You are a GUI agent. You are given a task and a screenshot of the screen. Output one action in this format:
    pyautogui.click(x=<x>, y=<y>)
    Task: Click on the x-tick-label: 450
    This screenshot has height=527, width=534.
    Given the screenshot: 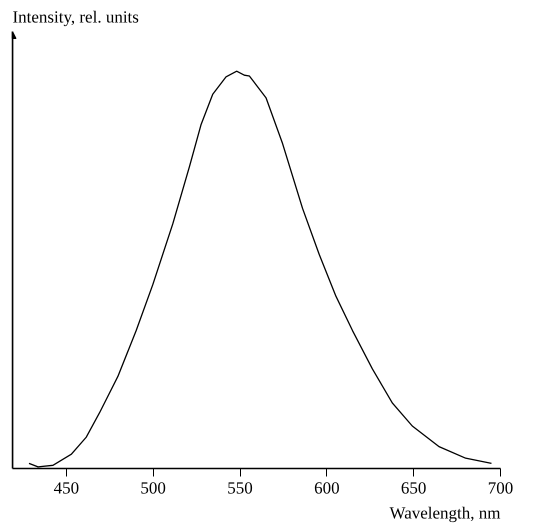 What is the action you would take?
    pyautogui.click(x=67, y=488)
    